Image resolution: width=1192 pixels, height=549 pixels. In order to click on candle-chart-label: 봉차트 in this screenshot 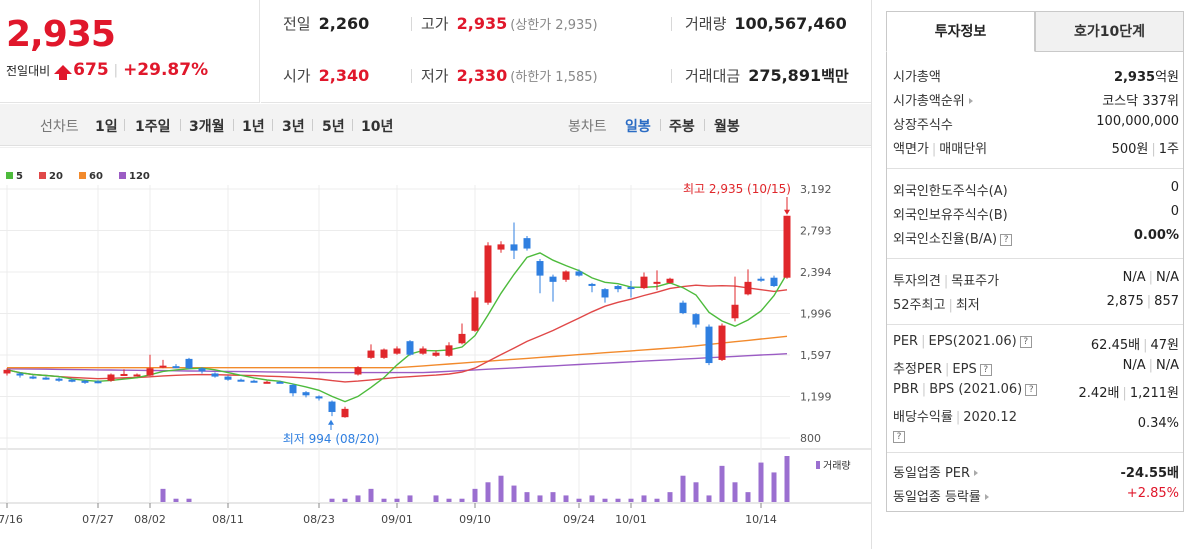, I will do `click(587, 127)`.